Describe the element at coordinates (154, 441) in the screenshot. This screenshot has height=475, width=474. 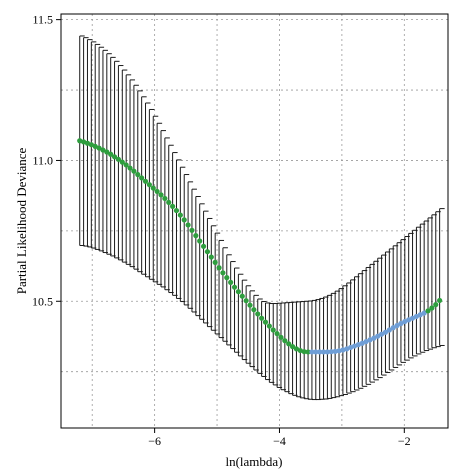
I see `x-tick-label: −6` at that location.